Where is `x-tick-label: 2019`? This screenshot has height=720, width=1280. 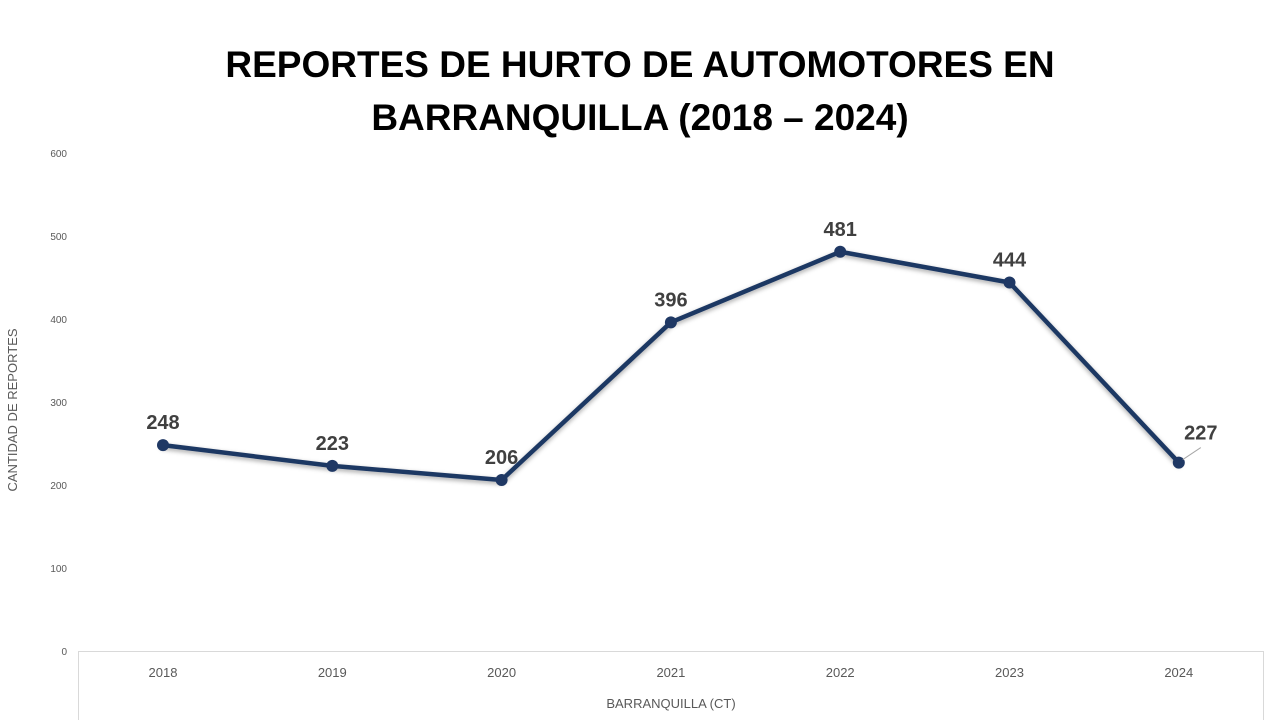
x-tick-label: 2019 is located at coordinates (332, 672).